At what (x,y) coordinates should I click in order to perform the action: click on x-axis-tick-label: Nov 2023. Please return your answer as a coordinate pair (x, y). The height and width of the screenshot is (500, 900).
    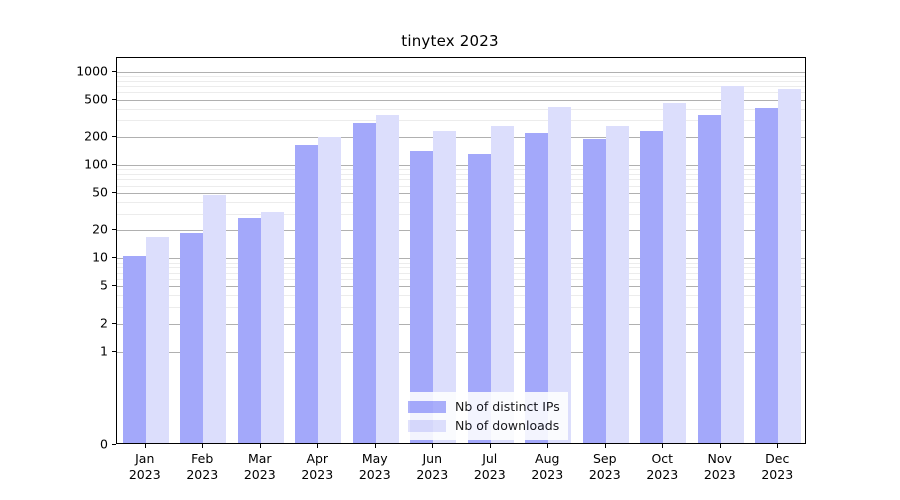
    Looking at the image, I should click on (720, 467).